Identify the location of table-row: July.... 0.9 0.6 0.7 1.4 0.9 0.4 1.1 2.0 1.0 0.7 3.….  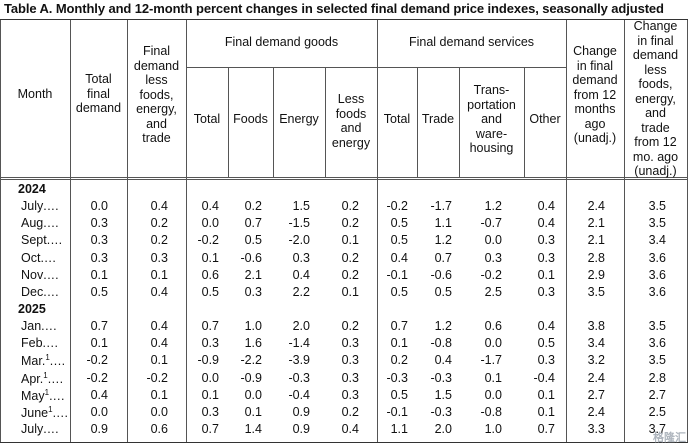
(344, 429).